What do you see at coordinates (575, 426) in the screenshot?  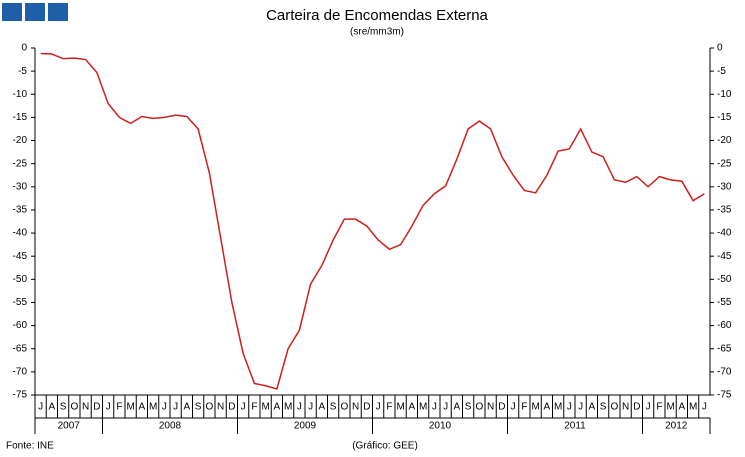 I see `year-label: 2011` at bounding box center [575, 426].